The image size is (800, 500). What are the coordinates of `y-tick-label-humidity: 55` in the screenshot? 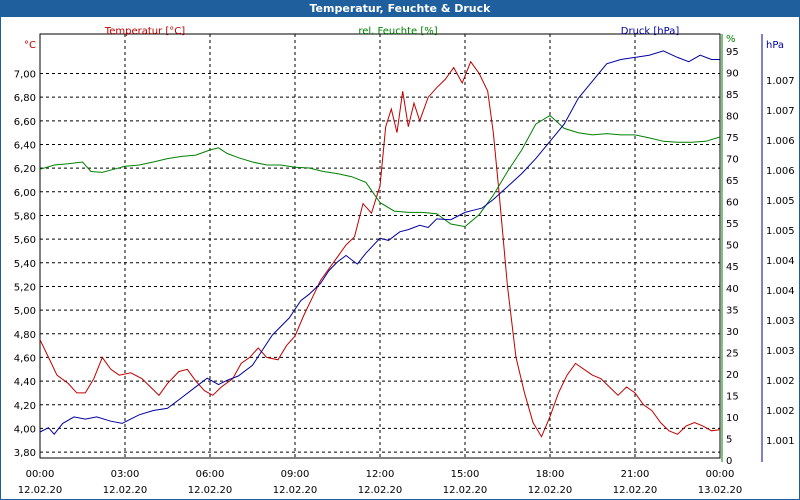 It's located at (732, 224).